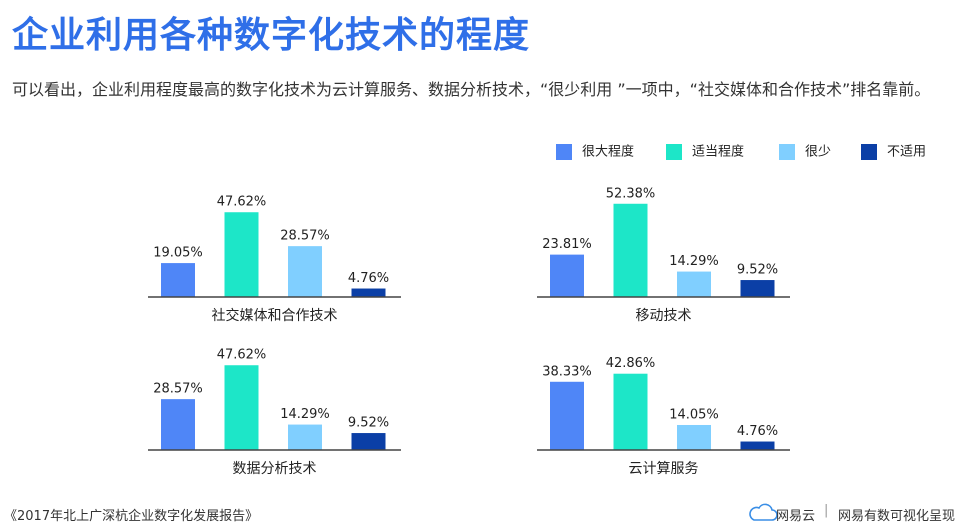 This screenshot has width=964, height=528. What do you see at coordinates (796, 516) in the screenshot?
I see `brand-name: 网易云` at bounding box center [796, 516].